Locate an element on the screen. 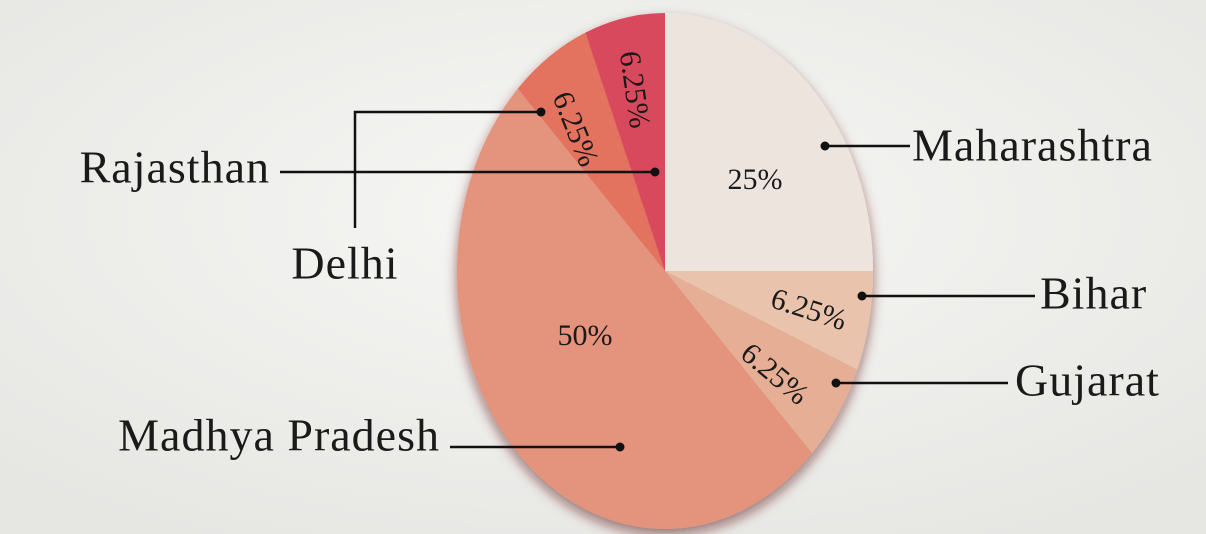 The width and height of the screenshot is (1206, 534). slice-name: Madhya Pradesh is located at coordinates (279, 435).